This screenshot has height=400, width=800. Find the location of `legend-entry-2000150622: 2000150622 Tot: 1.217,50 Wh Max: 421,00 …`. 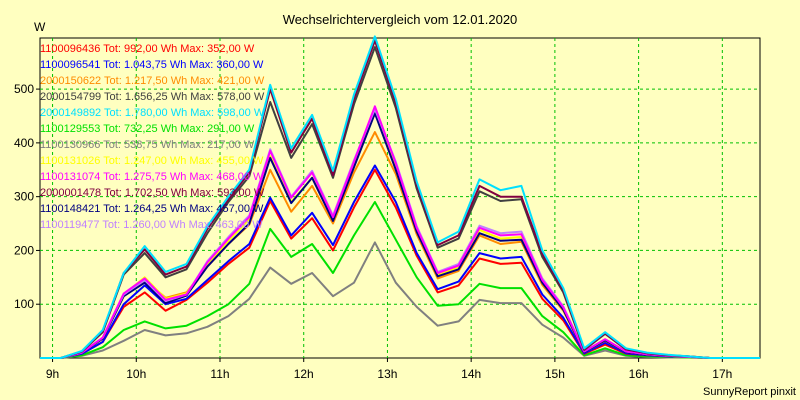

legend-entry-2000150622: 2000150622 Tot: 1.217,50 Wh Max: 421,00 … is located at coordinates (152, 81).